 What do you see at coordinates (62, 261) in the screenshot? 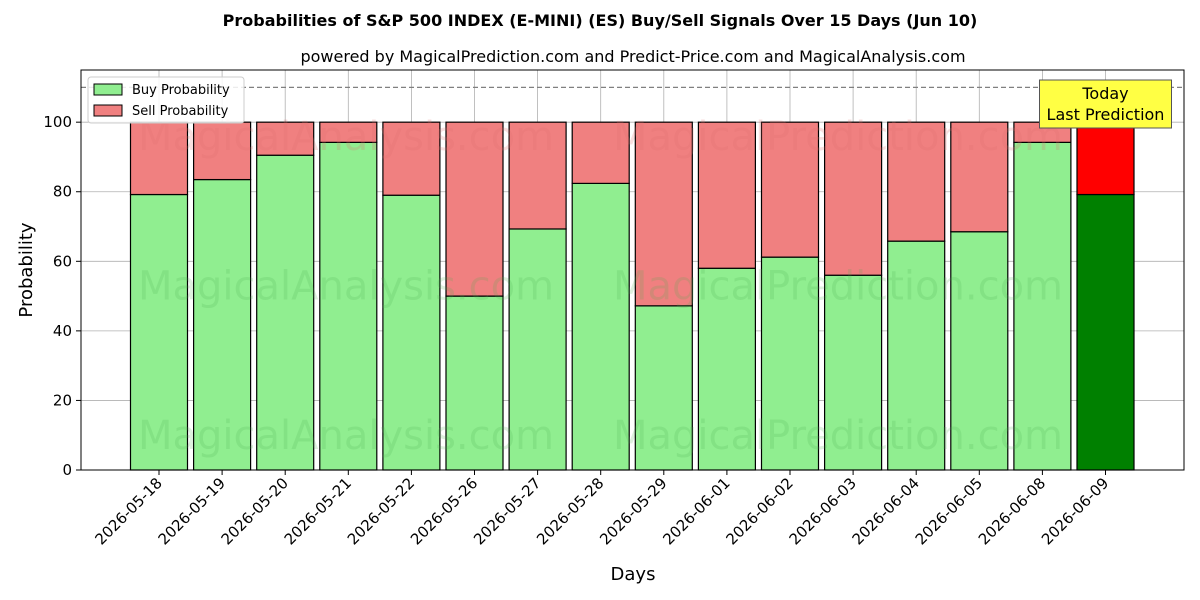
I see `y-tick-label: 60` at bounding box center [62, 261].